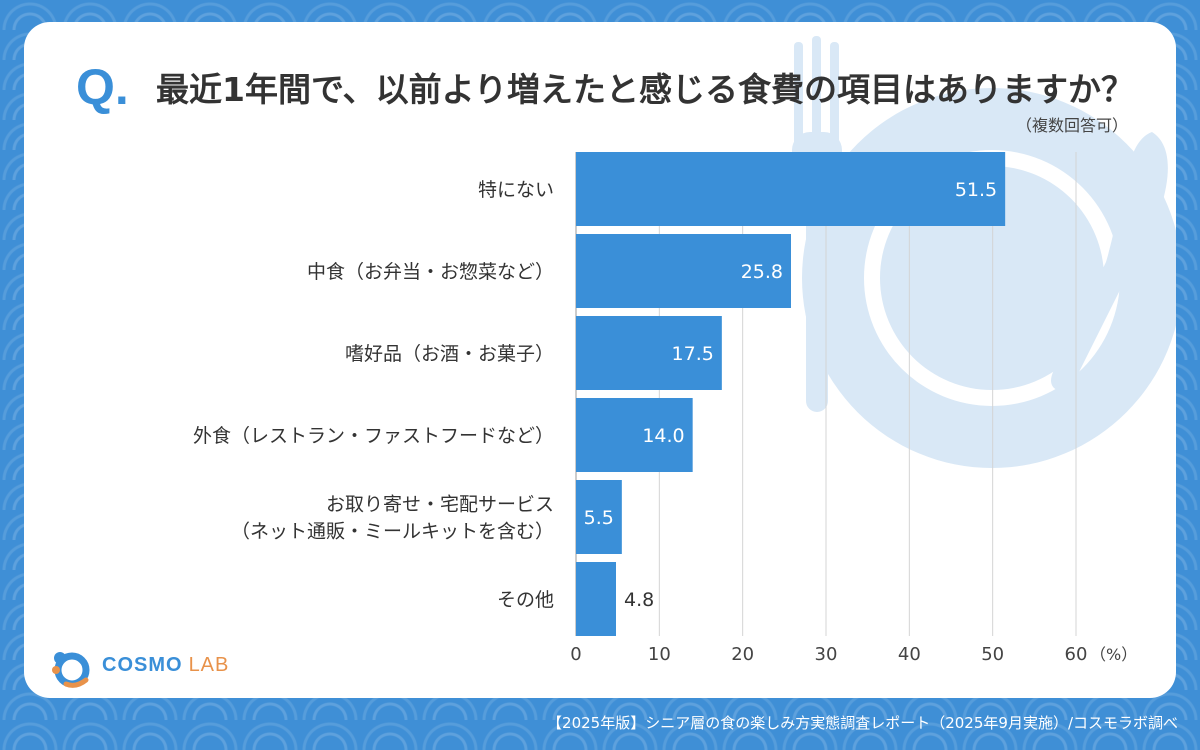 Image resolution: width=1200 pixels, height=750 pixels. I want to click on x-axis-unit: （%）, so click(1113, 654).